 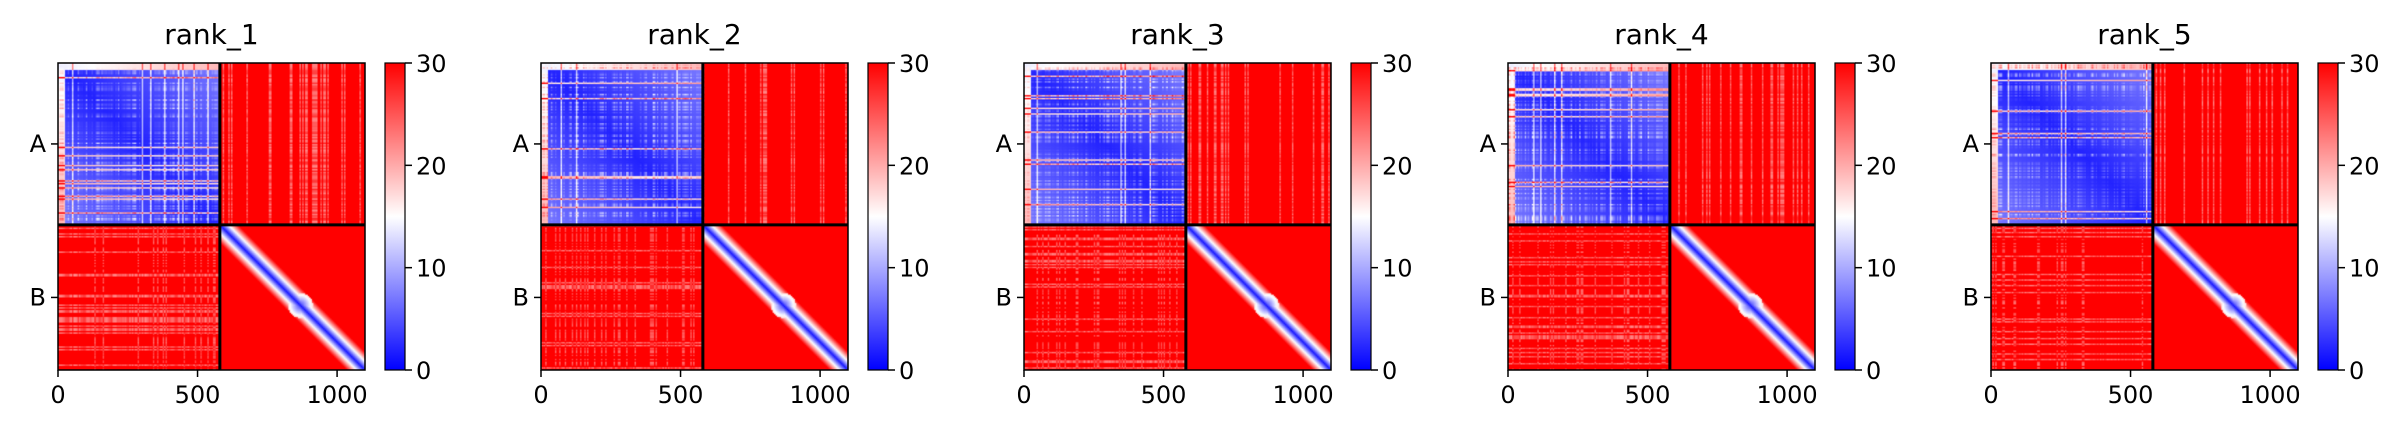 What do you see at coordinates (1661, 34) in the screenshot?
I see `panel-title: rank_4` at bounding box center [1661, 34].